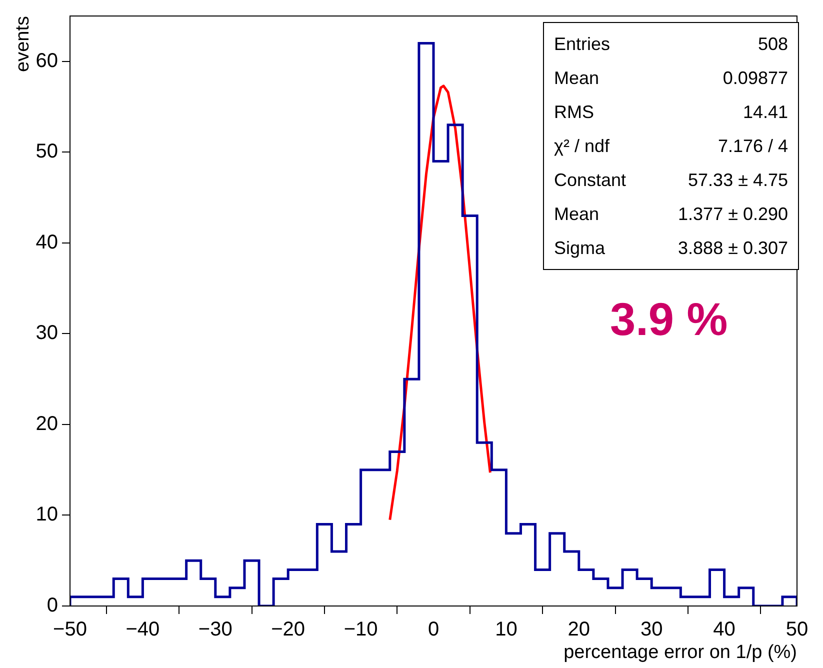  Describe the element at coordinates (582, 146) in the screenshot. I see `annotation: χ² / ndf` at that location.